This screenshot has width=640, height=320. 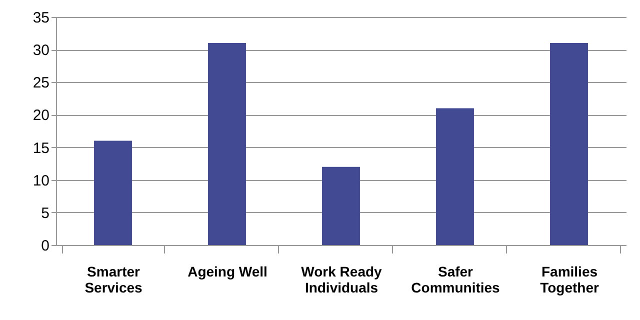 I want to click on x-tick-label: Safer Communities, so click(x=455, y=280).